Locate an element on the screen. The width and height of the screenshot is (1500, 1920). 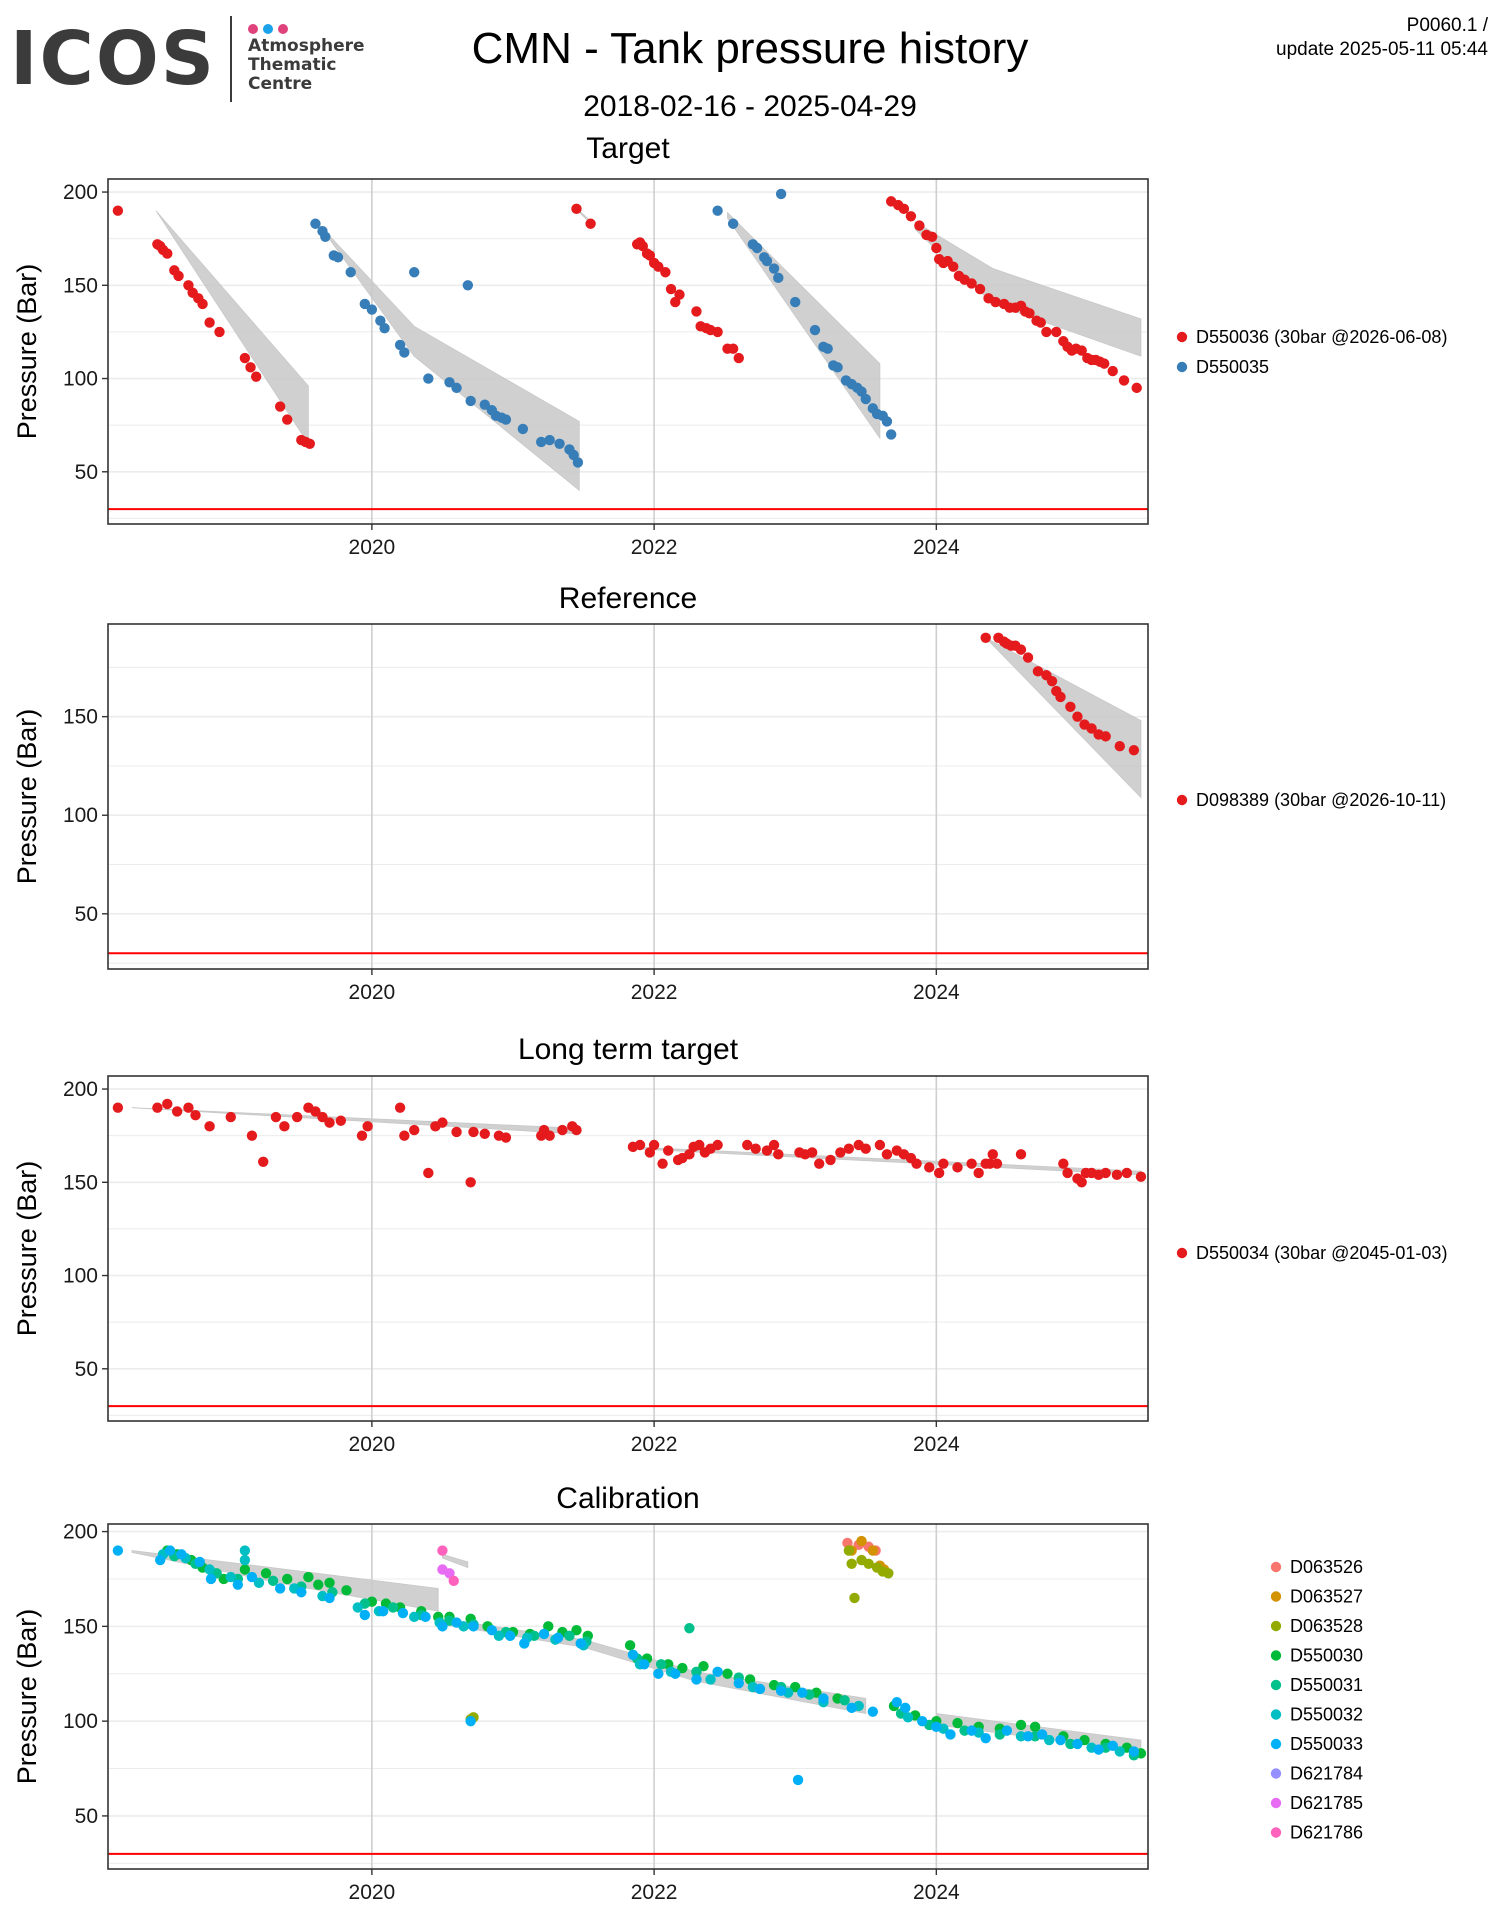
logo-line-1: Atmosphere is located at coordinates (306, 46).